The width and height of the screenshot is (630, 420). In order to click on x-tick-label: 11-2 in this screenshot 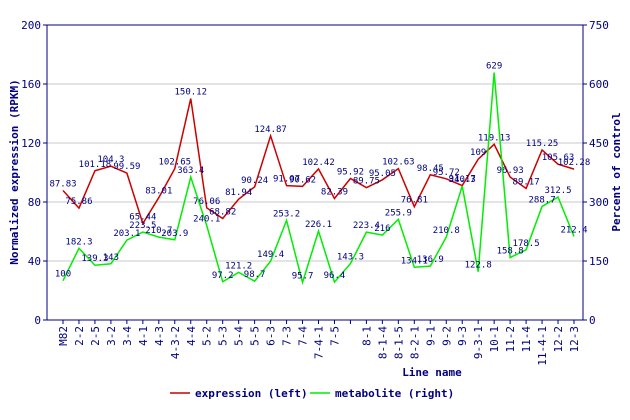, I will do `click(510, 339)`.